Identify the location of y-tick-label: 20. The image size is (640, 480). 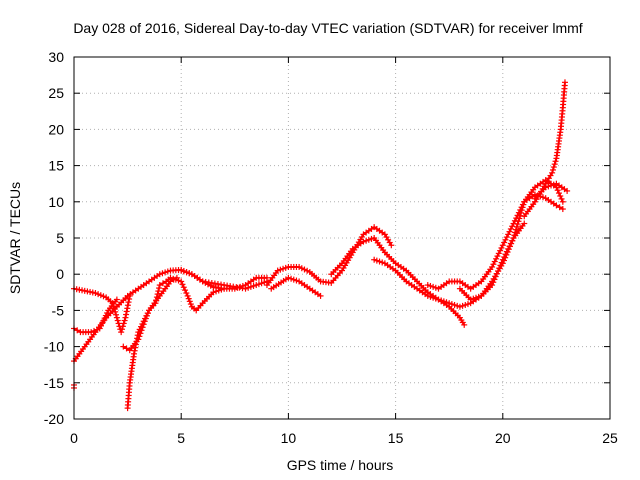
(56, 129).